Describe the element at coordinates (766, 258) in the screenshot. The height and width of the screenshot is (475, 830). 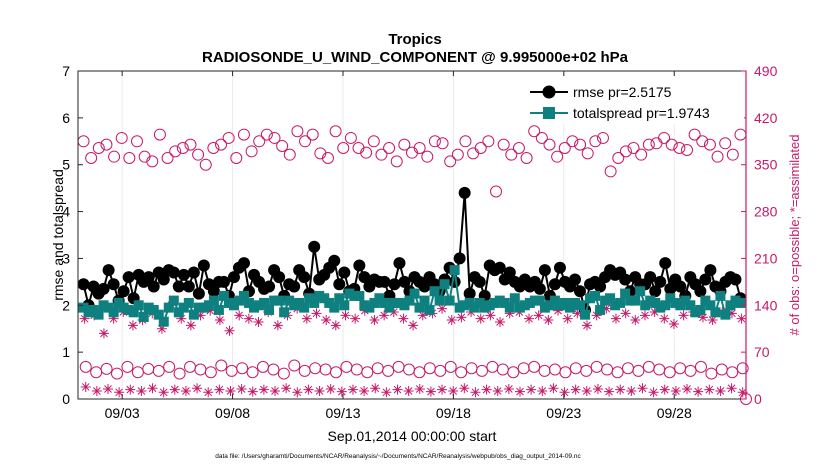
I see `y-tick-label-right: 210` at that location.